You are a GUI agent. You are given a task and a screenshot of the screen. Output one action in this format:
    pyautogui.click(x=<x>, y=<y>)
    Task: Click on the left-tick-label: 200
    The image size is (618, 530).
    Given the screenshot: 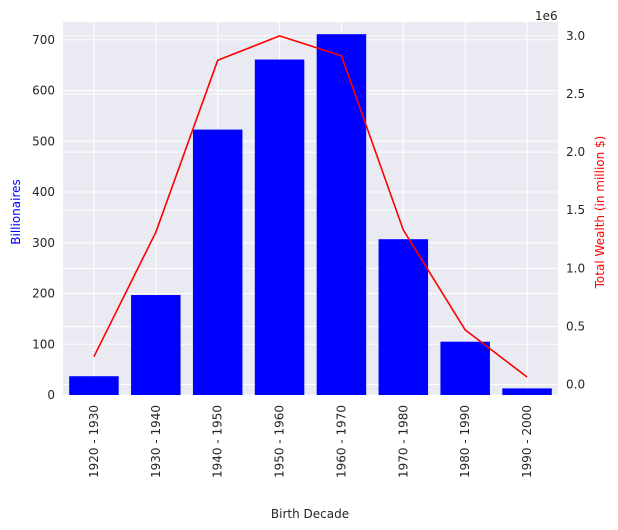 What is the action you would take?
    pyautogui.click(x=43, y=294)
    